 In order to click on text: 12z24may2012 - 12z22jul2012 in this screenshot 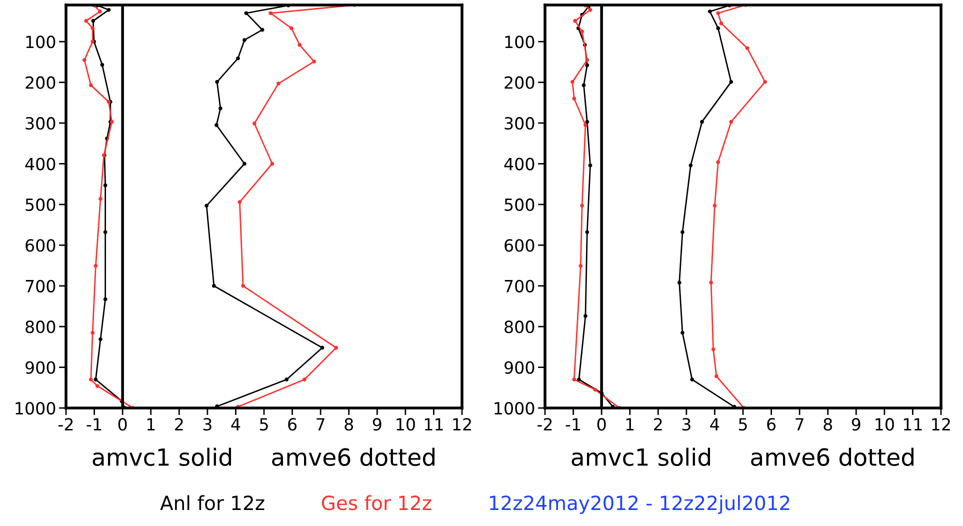, I will do `click(640, 504)`.